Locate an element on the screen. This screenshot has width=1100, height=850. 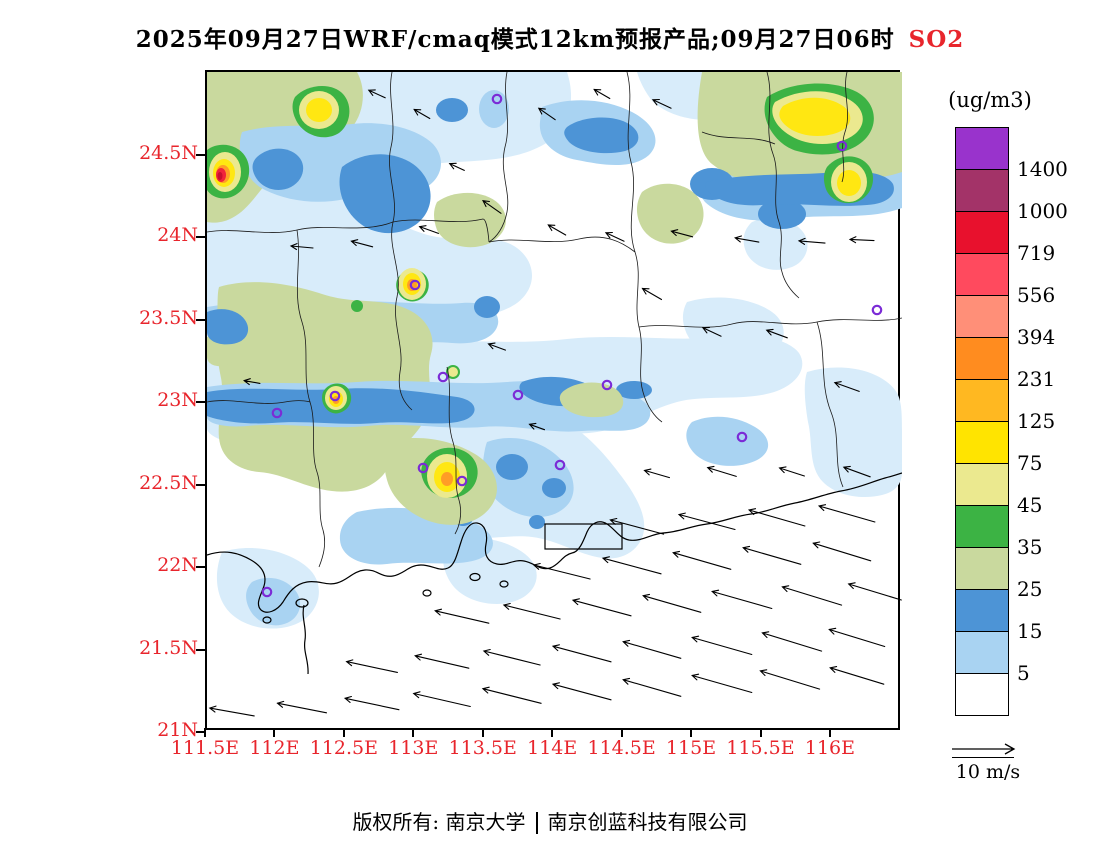
lon-tick-label: 113E is located at coordinates (413, 748).